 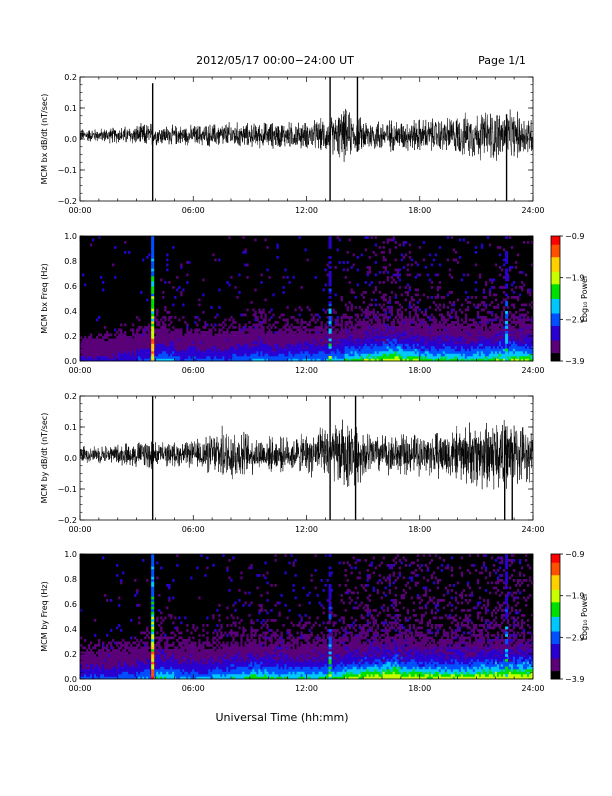 What do you see at coordinates (574, 361) in the screenshot?
I see `colorbar-tick-label: −3.9` at bounding box center [574, 361].